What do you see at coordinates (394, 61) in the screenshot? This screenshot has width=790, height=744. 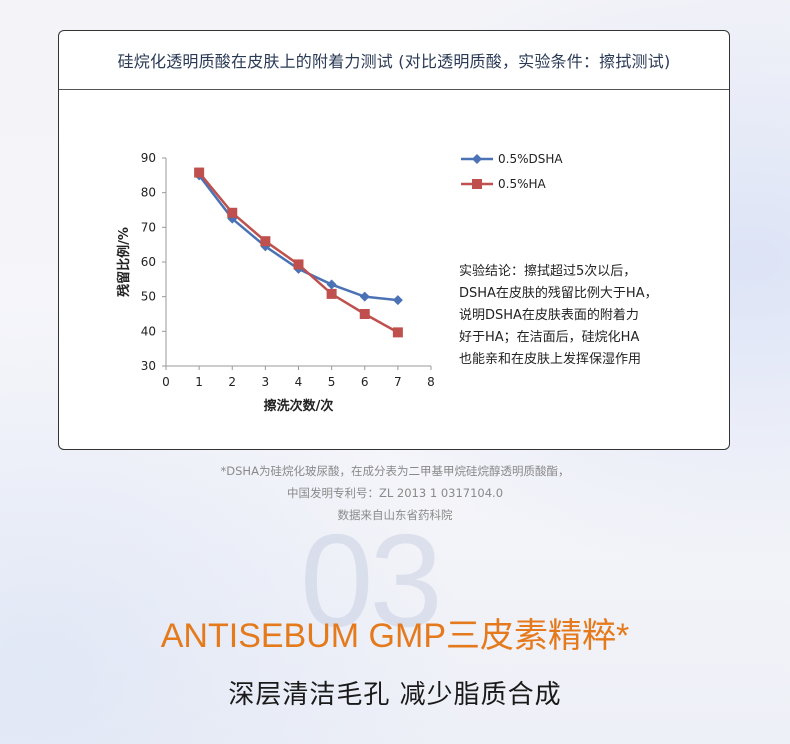 I see `chart-panel-title: 硅烷化透明质酸在皮肤上的附着力测试 (对比透明质酸，实验条件：擦拭测试)` at bounding box center [394, 61].